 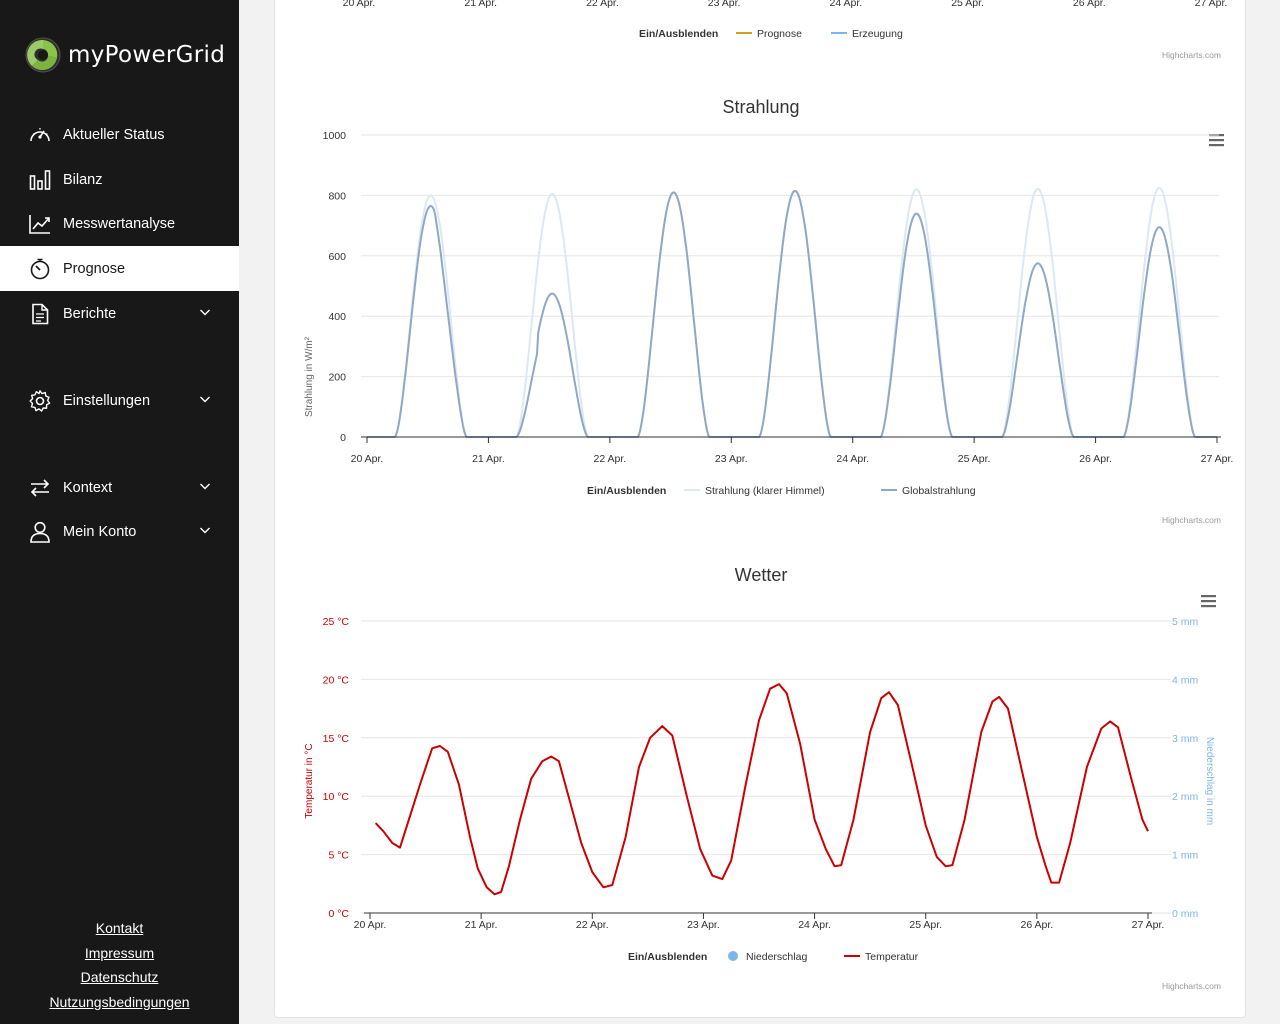 I want to click on y-tick-label-right: 1 mm, so click(x=1185, y=856).